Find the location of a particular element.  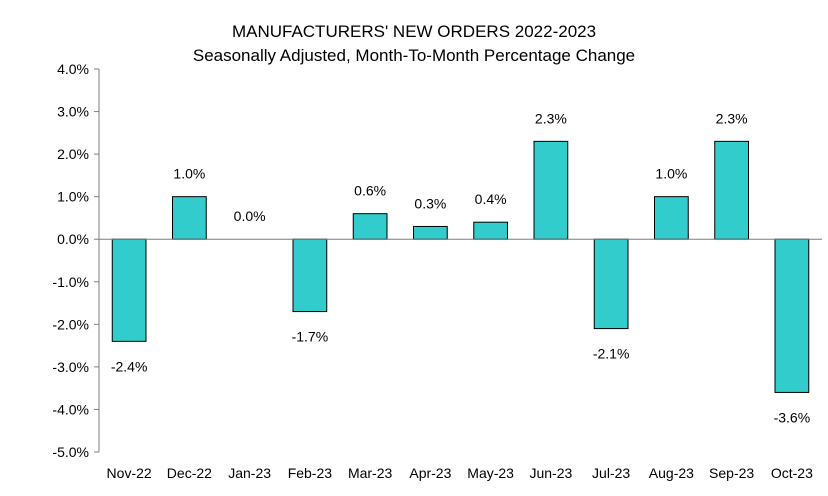

y-tick-label: 0.0% is located at coordinates (73, 239).